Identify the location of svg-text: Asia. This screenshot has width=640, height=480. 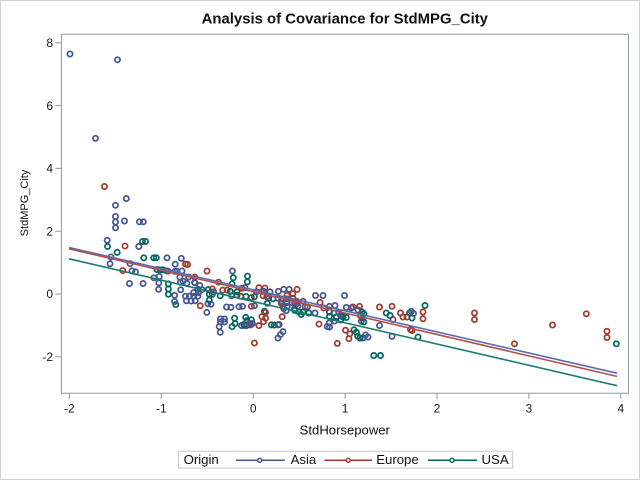
(304, 459).